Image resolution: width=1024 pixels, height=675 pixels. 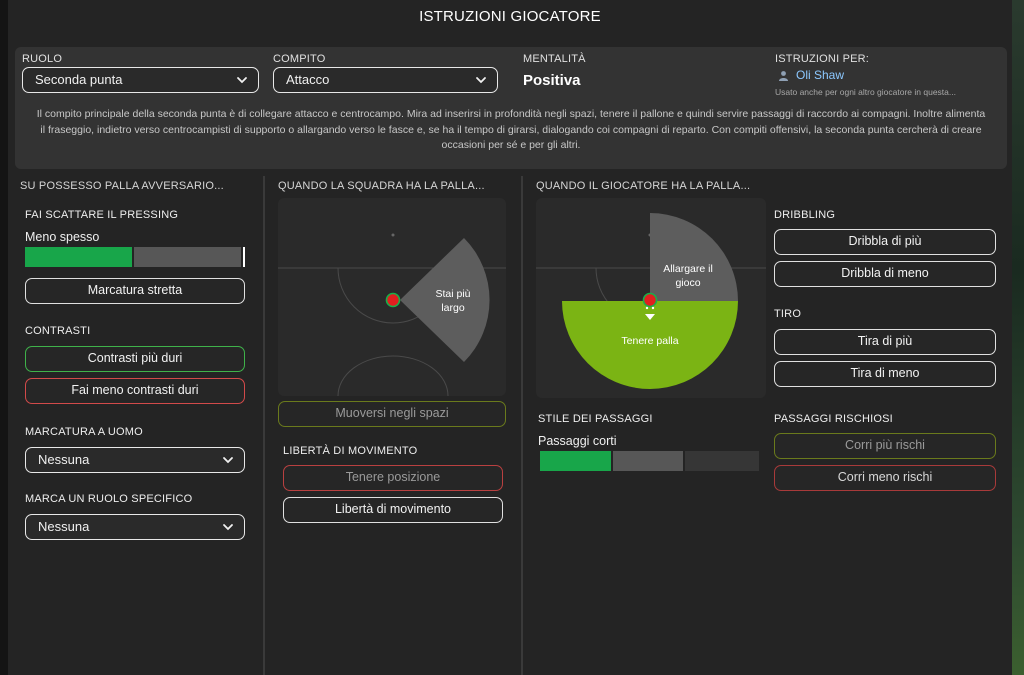 I want to click on compito-dropdown: Attacco, so click(x=385, y=80).